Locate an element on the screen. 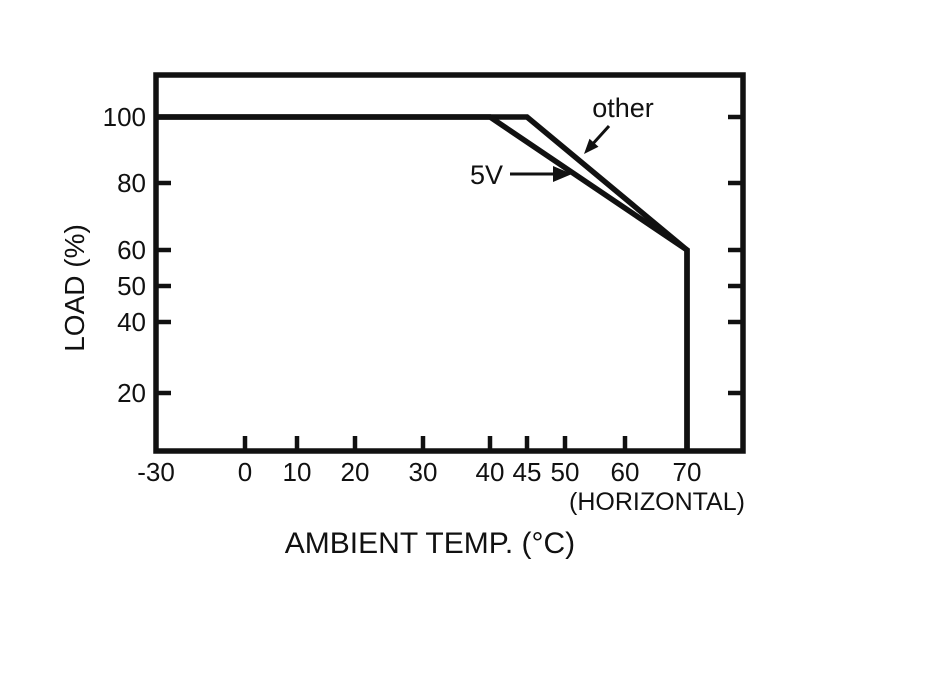 This screenshot has height=690, width=935. y-axis-title: LOAD (%) is located at coordinates (74, 288).